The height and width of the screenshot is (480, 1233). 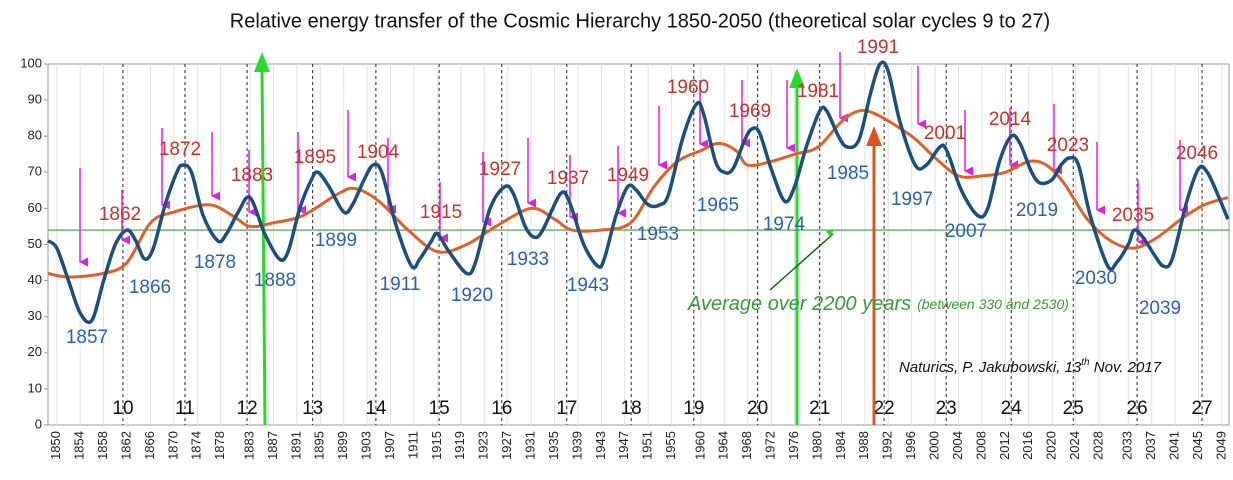 I want to click on cycle-label: 16, so click(x=501, y=408).